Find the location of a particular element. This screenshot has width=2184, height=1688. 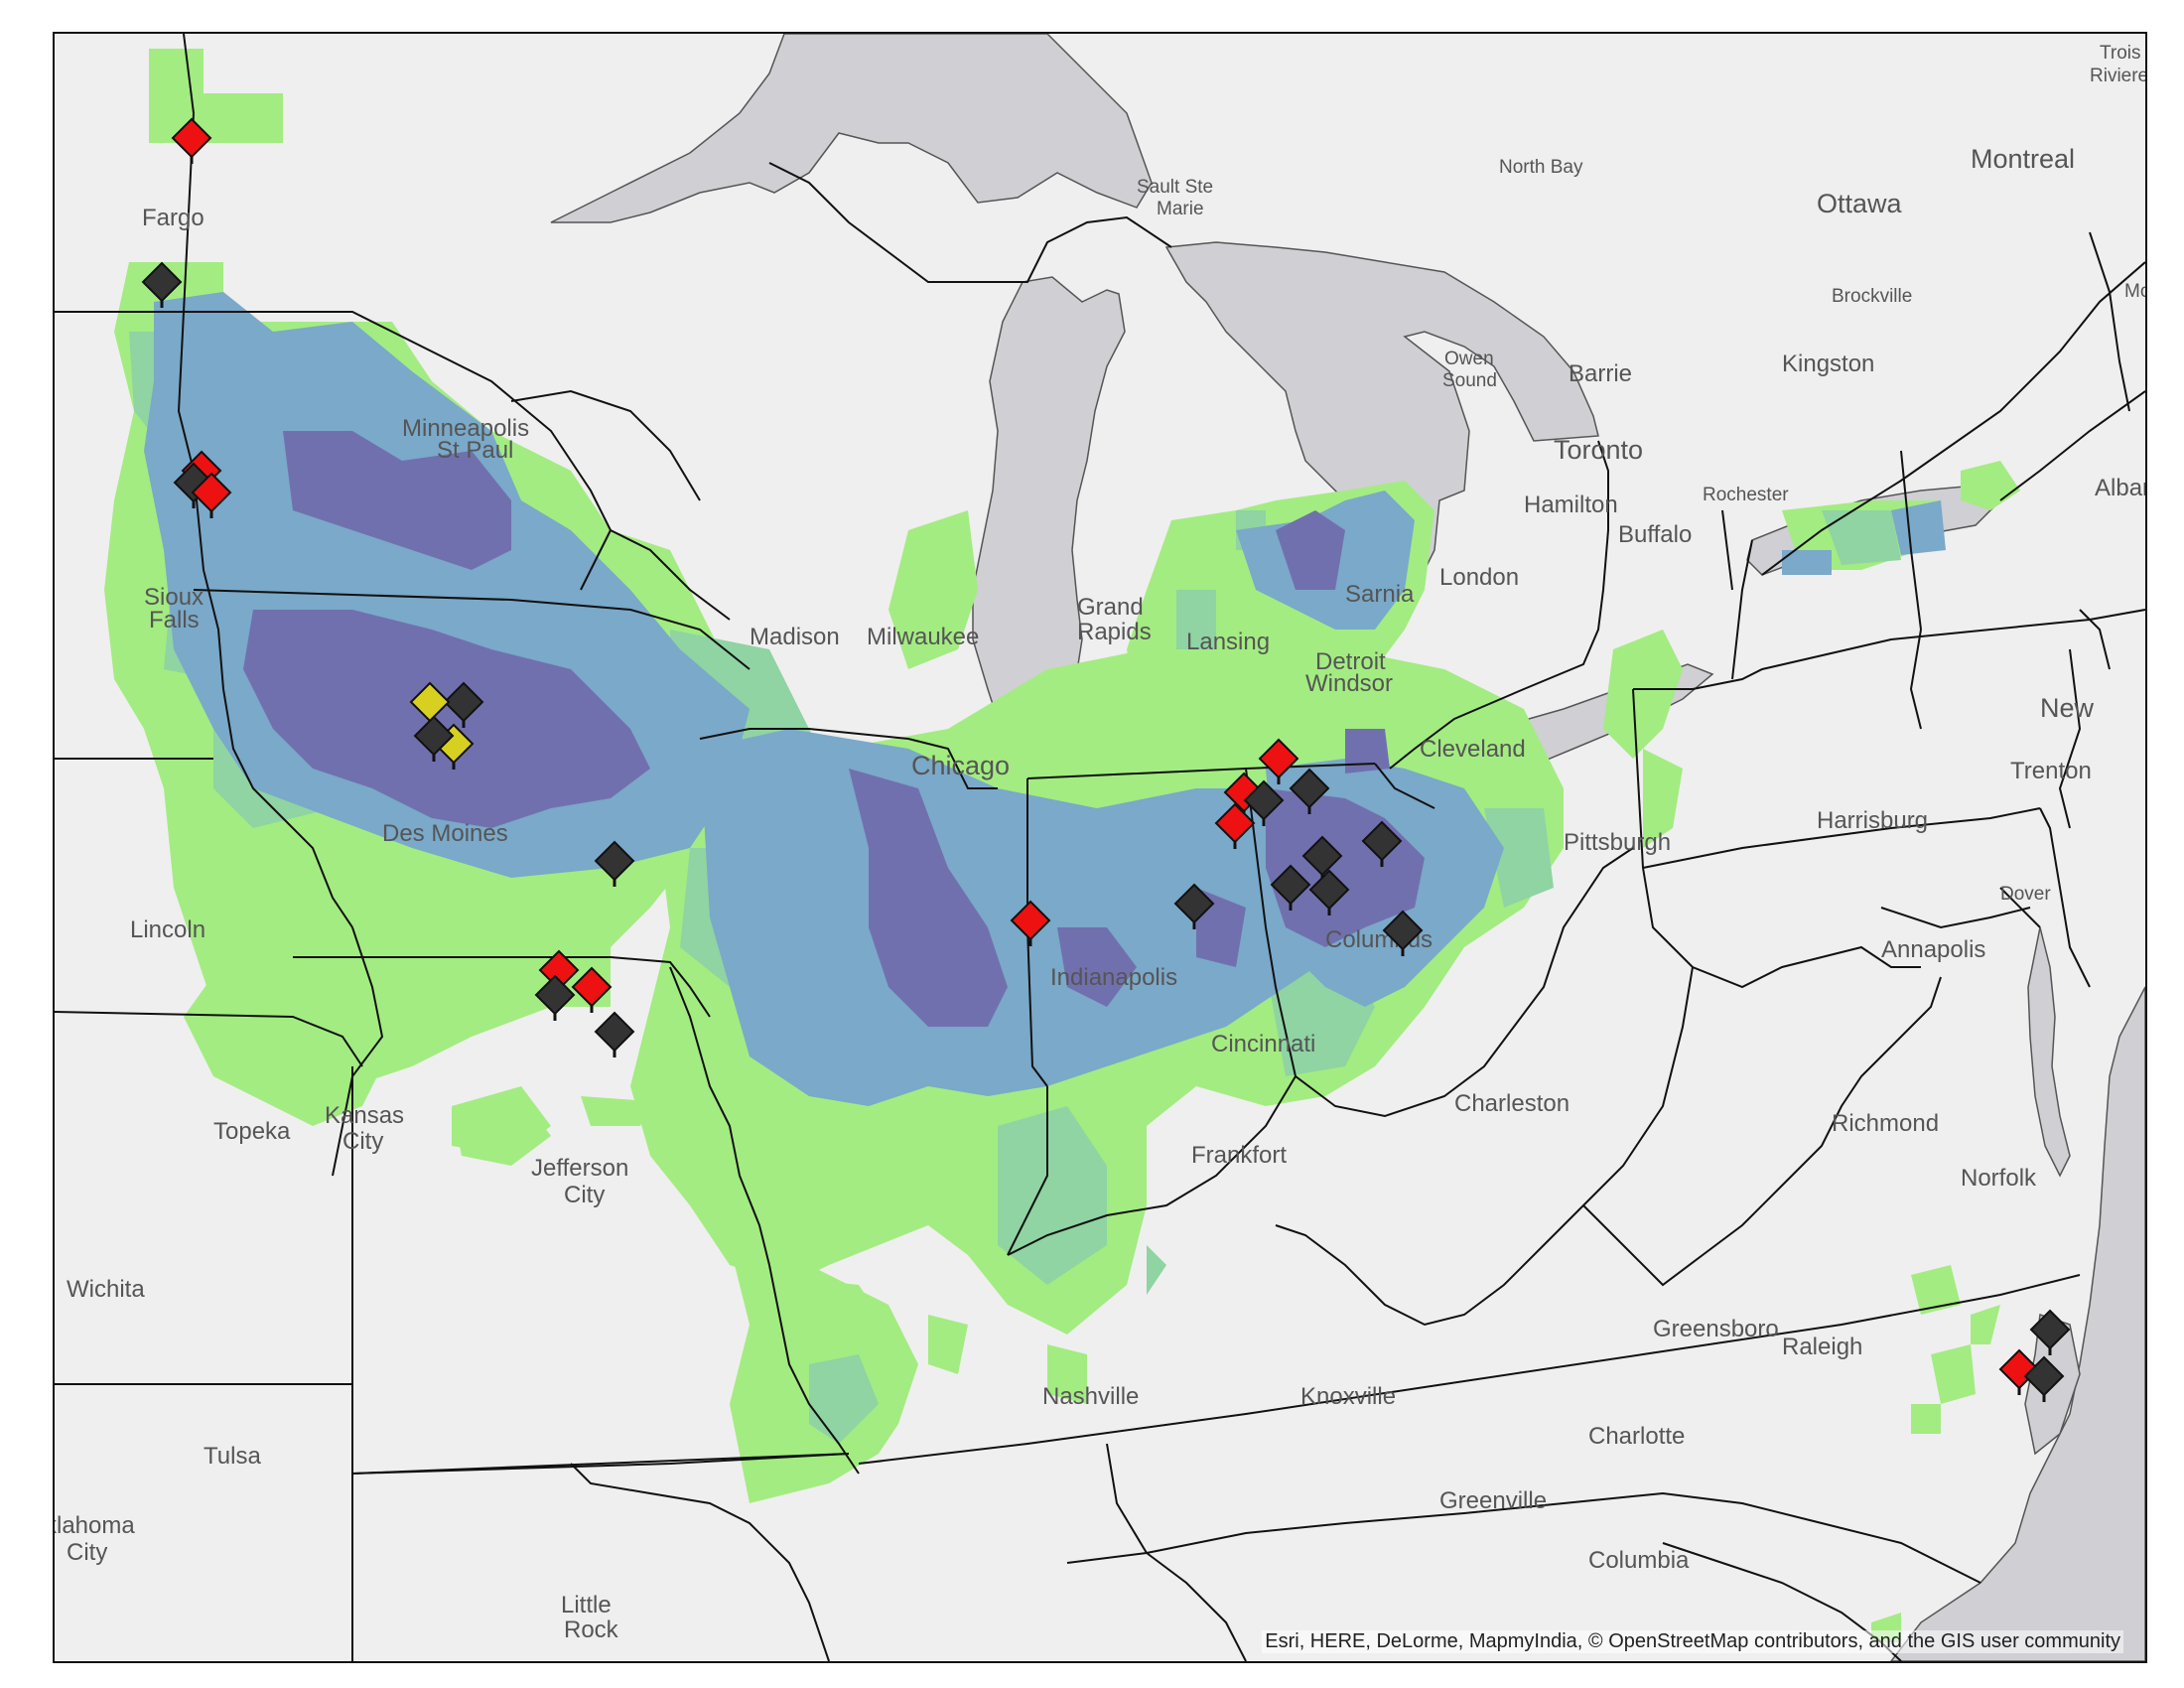

city-label: Fargo is located at coordinates (173, 218).